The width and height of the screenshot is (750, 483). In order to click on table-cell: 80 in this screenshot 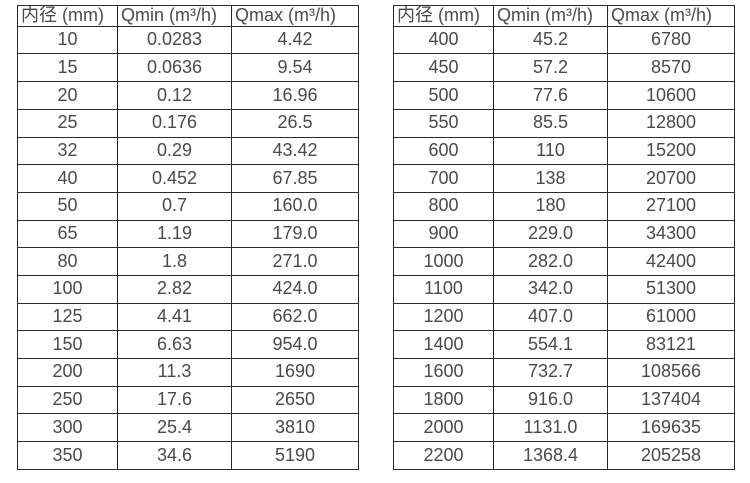, I will do `click(67, 261)`.